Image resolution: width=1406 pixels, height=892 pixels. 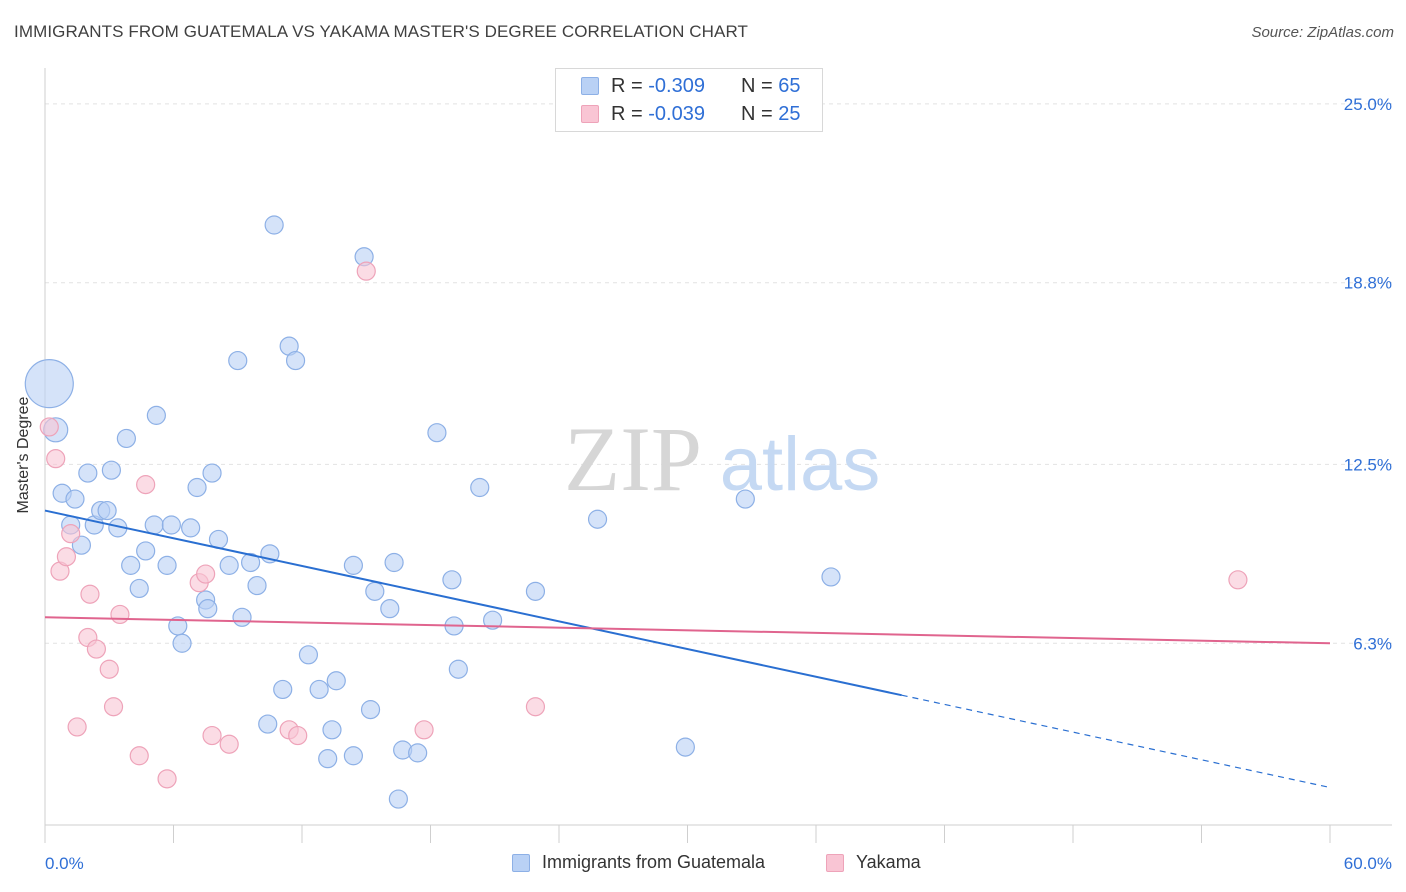 I want to click on guatemala-legend-swatch, so click(x=521, y=862).